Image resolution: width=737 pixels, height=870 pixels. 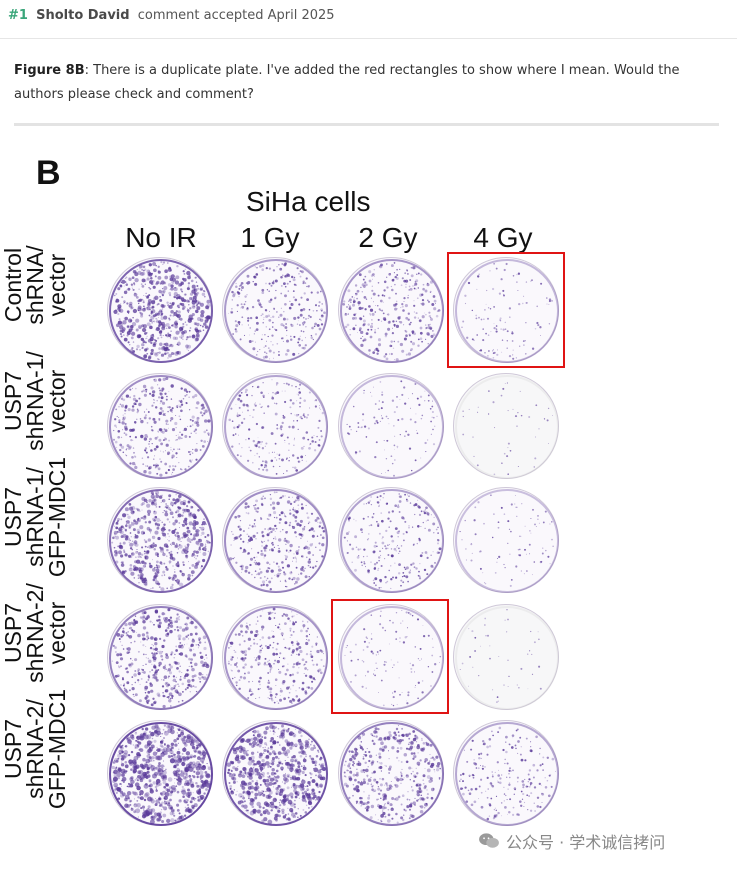 I want to click on column-label-no-ir: No IR, so click(x=161, y=237).